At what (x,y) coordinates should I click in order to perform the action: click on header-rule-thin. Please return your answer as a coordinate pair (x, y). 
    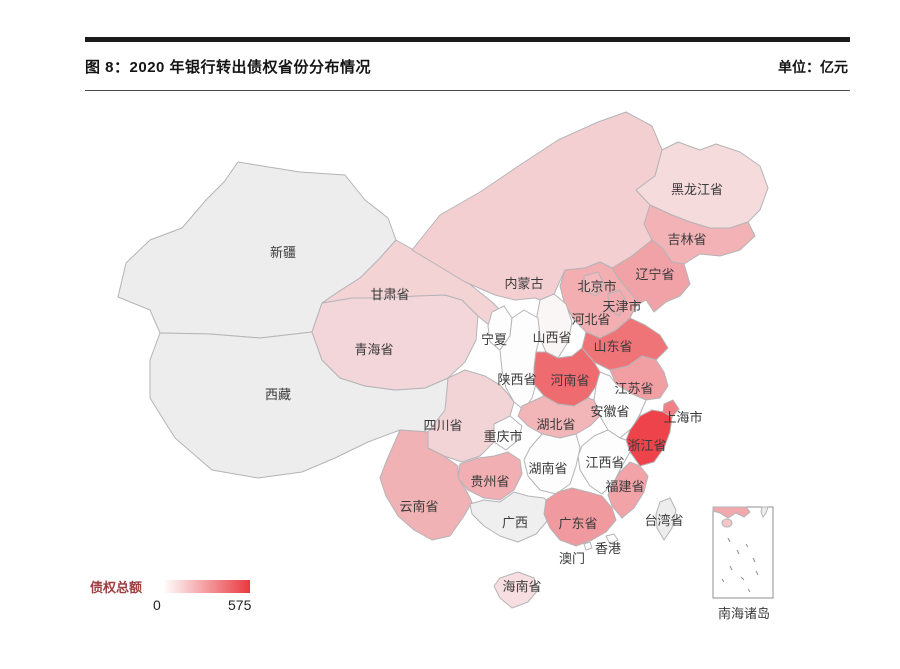
    Looking at the image, I should click on (467, 90).